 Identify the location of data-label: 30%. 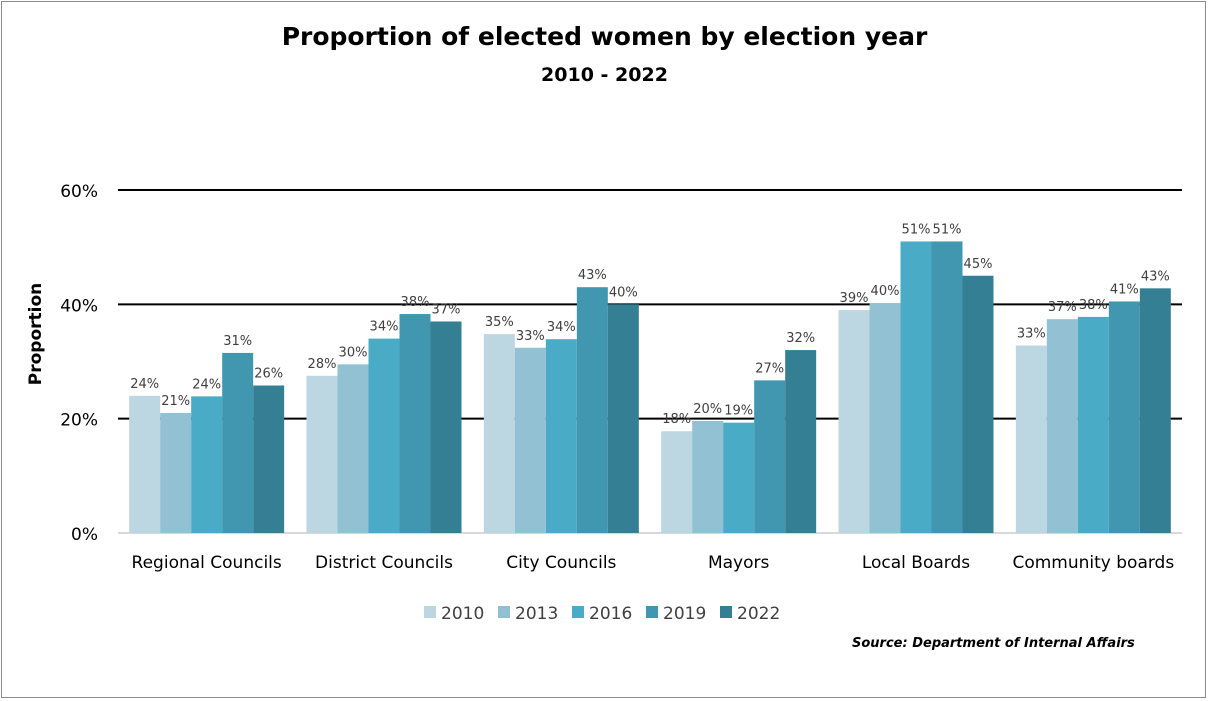
(353, 352).